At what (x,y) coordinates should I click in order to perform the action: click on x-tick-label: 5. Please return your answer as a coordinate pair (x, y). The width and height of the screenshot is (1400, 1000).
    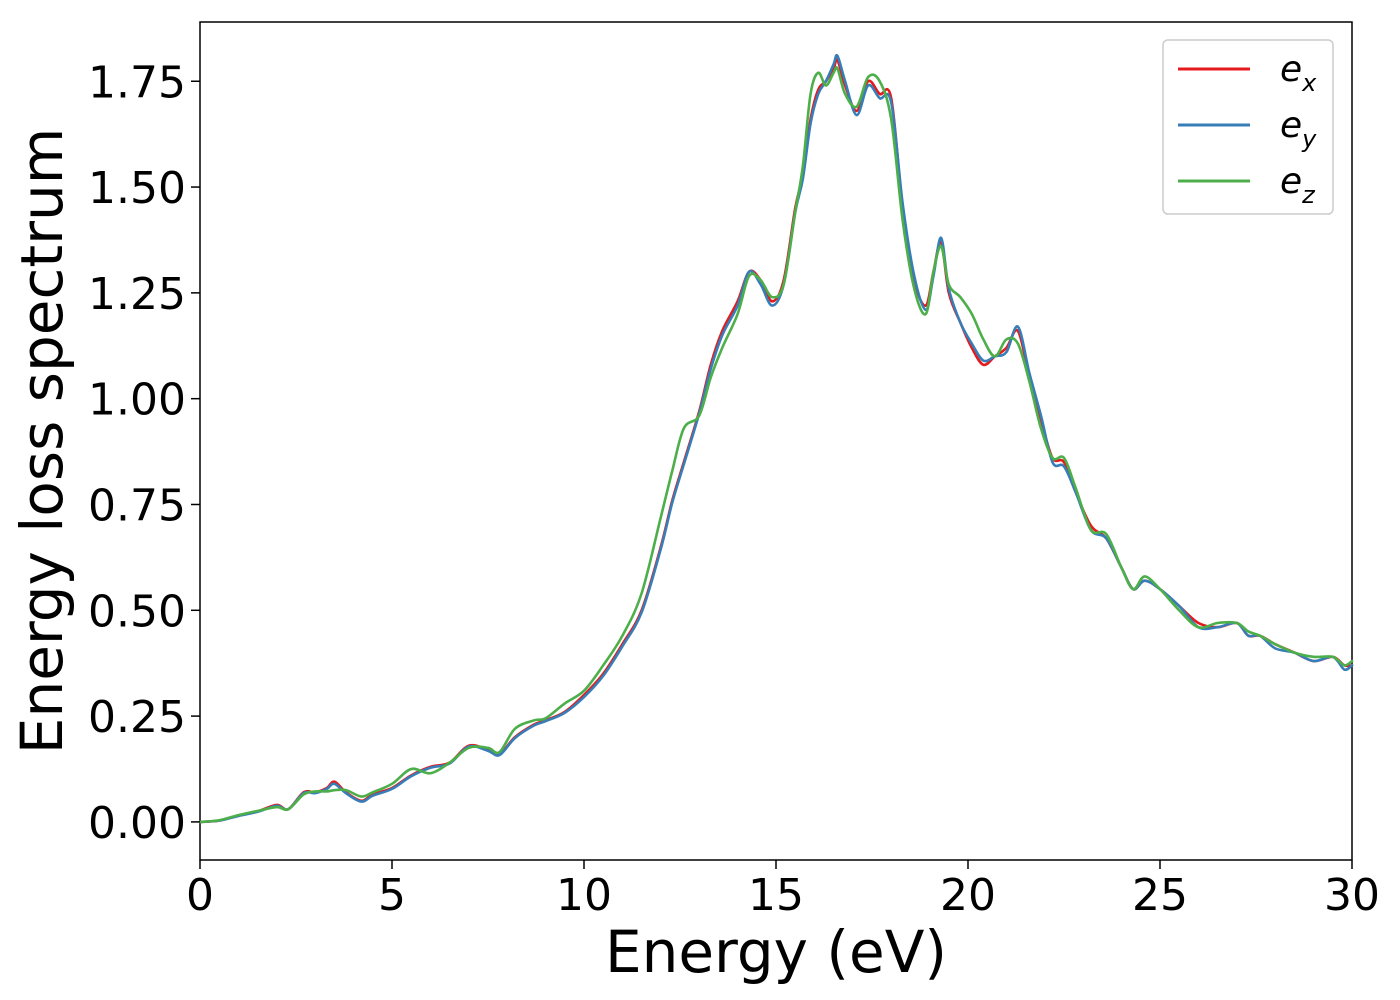
    Looking at the image, I should click on (392, 895).